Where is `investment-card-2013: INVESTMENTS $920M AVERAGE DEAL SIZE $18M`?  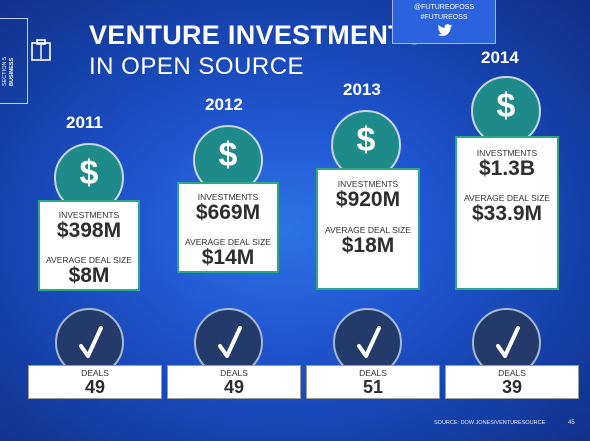 investment-card-2013: INVESTMENTS $920M AVERAGE DEAL SIZE $18M is located at coordinates (368, 229).